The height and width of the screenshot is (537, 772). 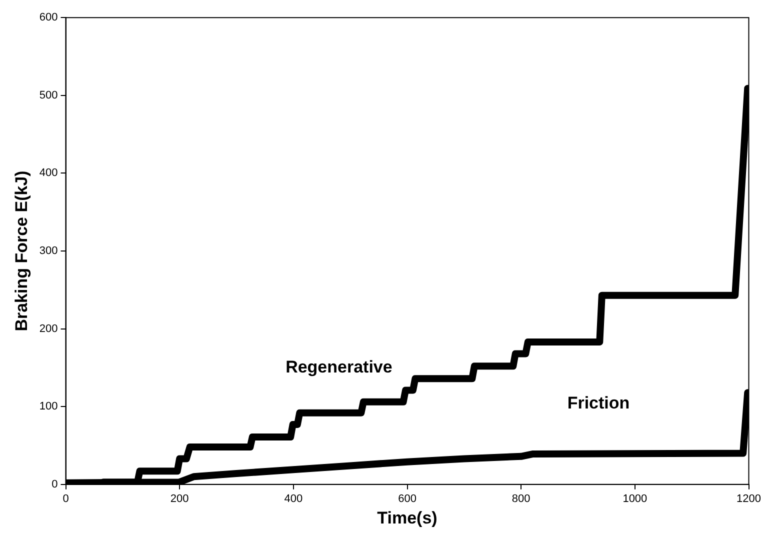 What do you see at coordinates (339, 367) in the screenshot?
I see `series-label: Regenerative` at bounding box center [339, 367].